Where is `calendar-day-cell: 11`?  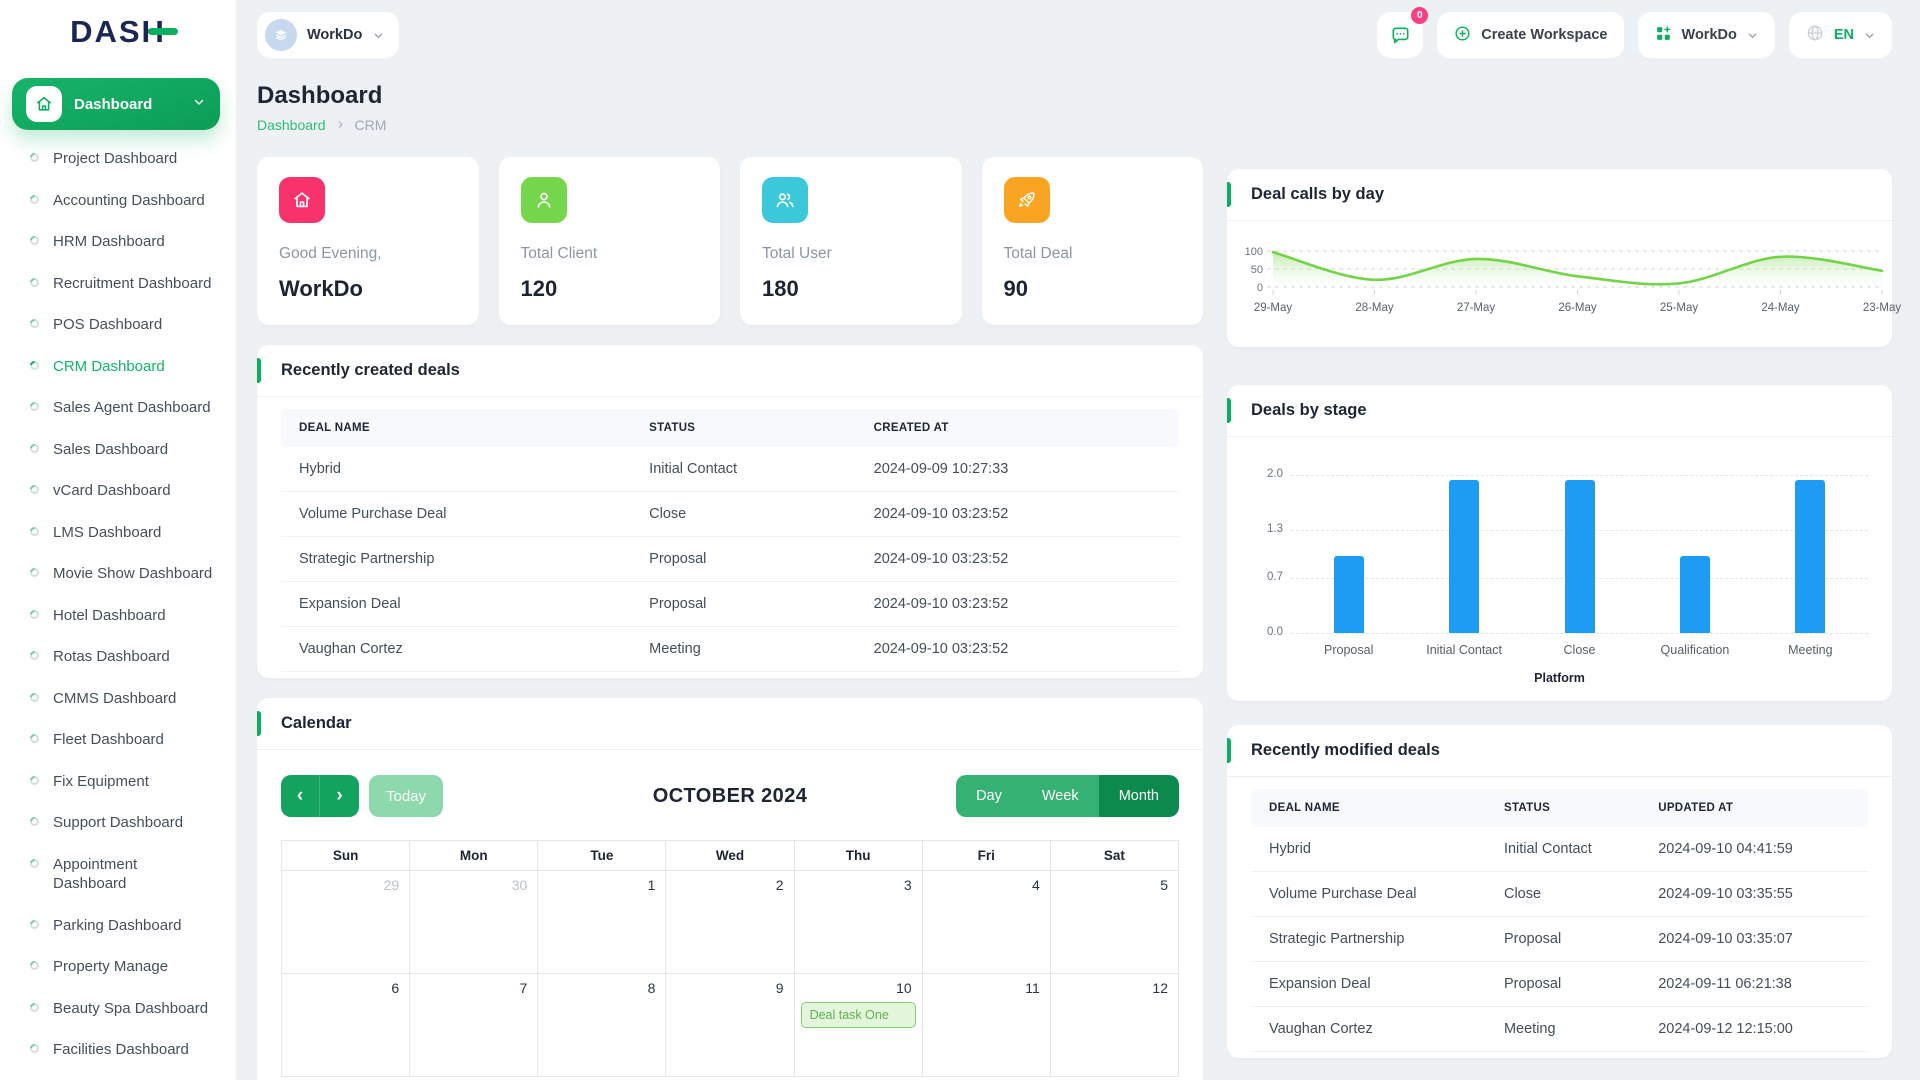 calendar-day-cell: 11 is located at coordinates (986, 1025).